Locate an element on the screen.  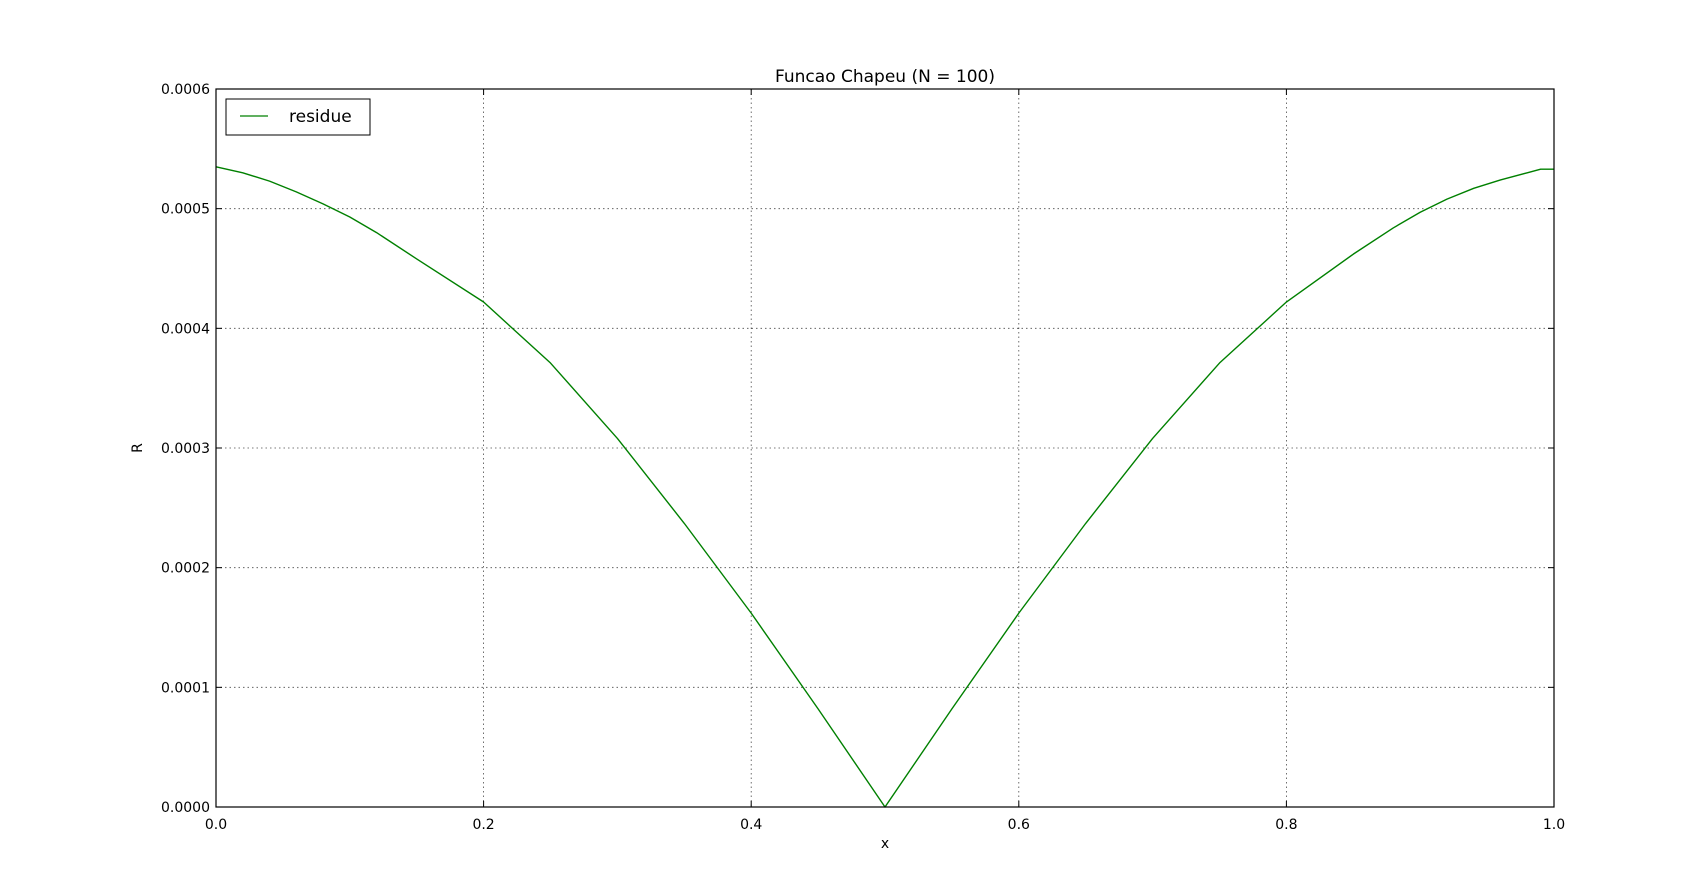
y-tick-label: 0.0006 is located at coordinates (185, 90).